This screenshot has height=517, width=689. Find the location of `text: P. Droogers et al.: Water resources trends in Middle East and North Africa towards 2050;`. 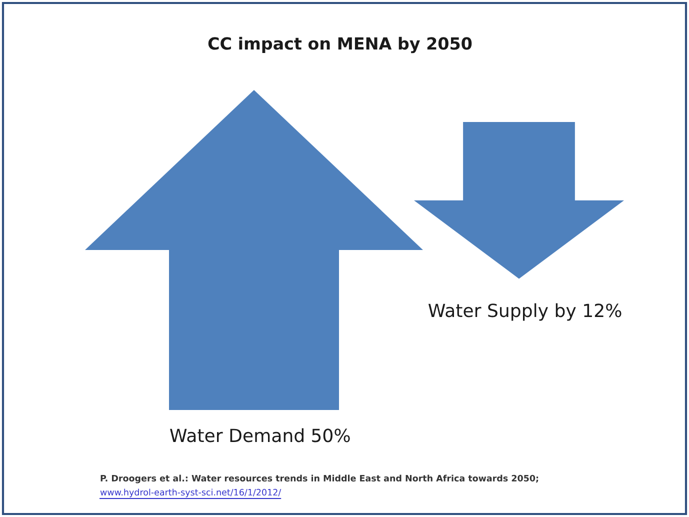

text: P. Droogers et al.: Water resources trends in Middle East and North Africa towards 2050; is located at coordinates (319, 479).